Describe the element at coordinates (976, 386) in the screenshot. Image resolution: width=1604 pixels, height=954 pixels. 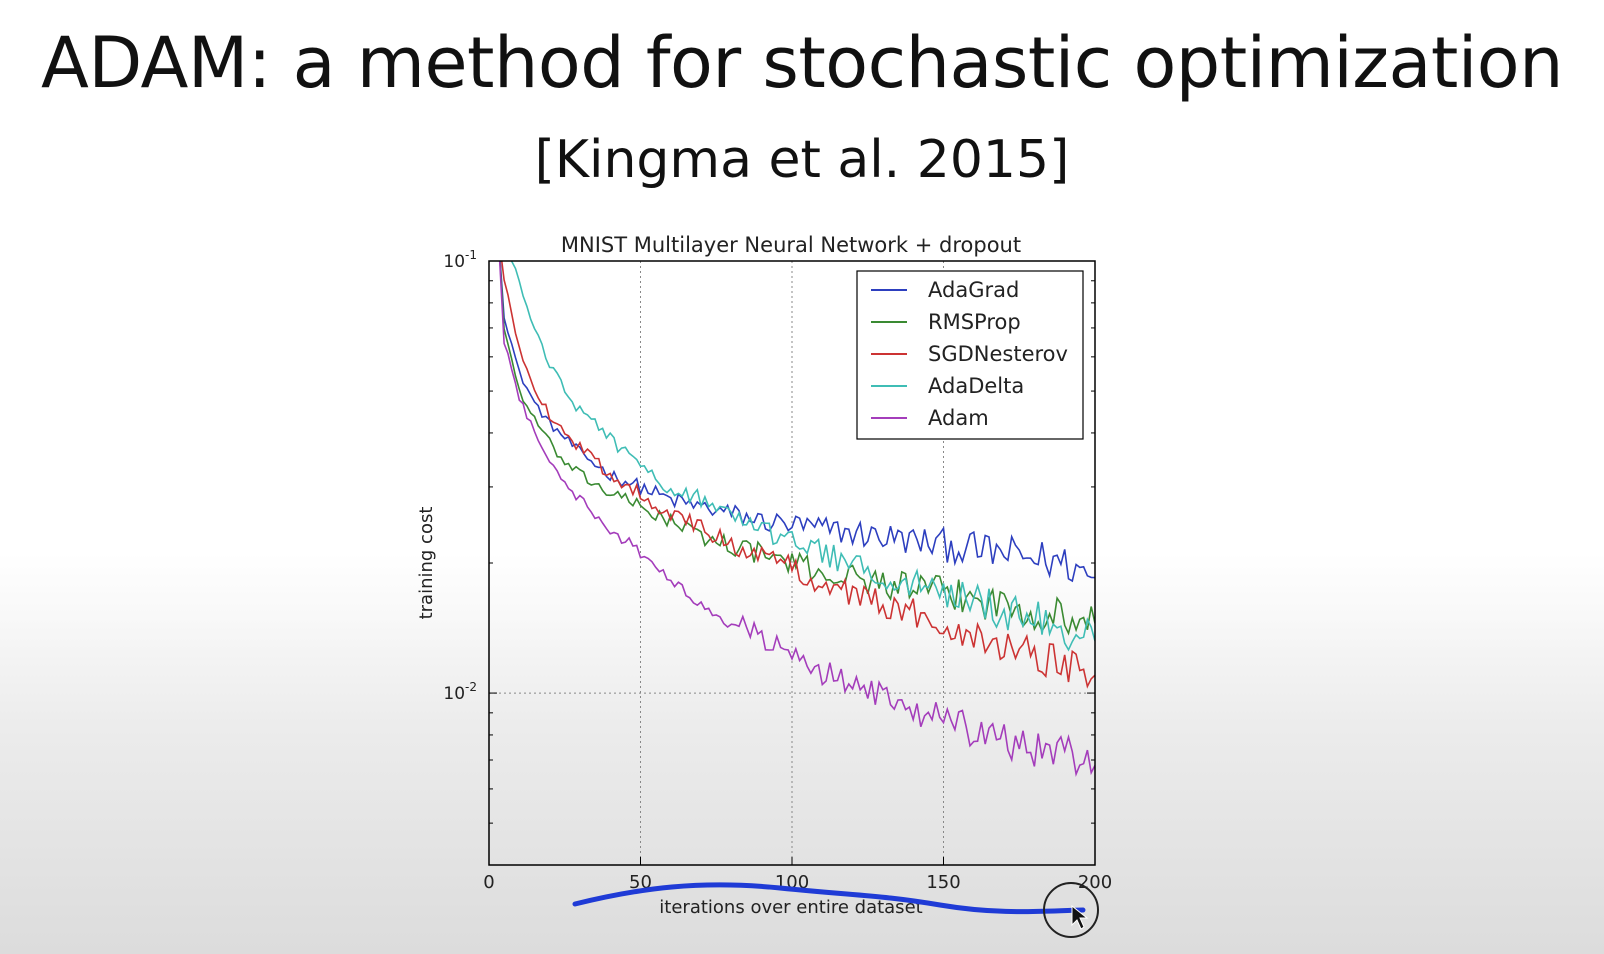
I see `legend-label: AdaDelta` at that location.